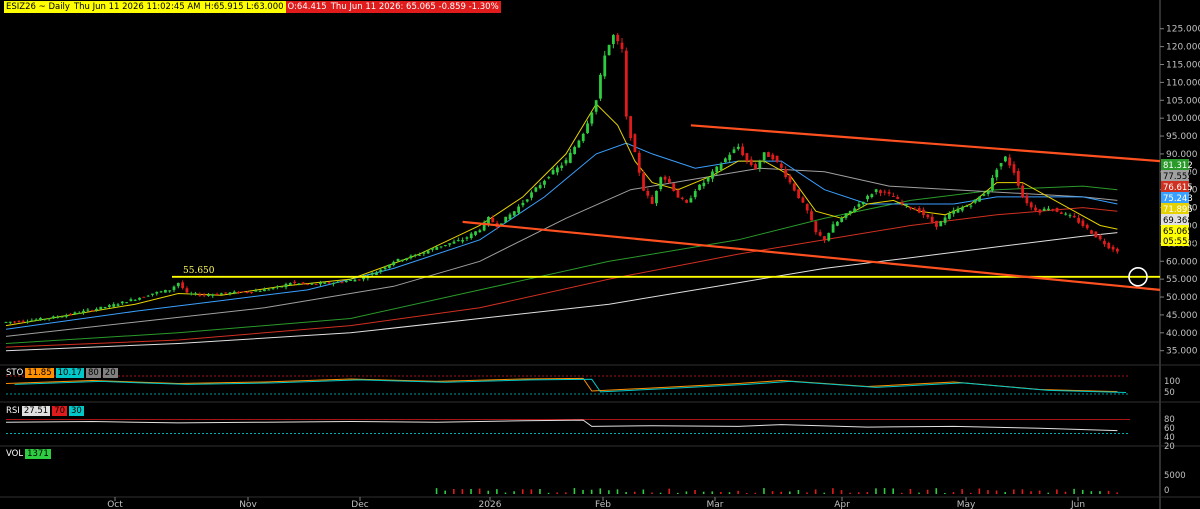 This screenshot has height=509, width=1200. What do you see at coordinates (93, 373) in the screenshot?
I see `sto-hi: 80` at bounding box center [93, 373].